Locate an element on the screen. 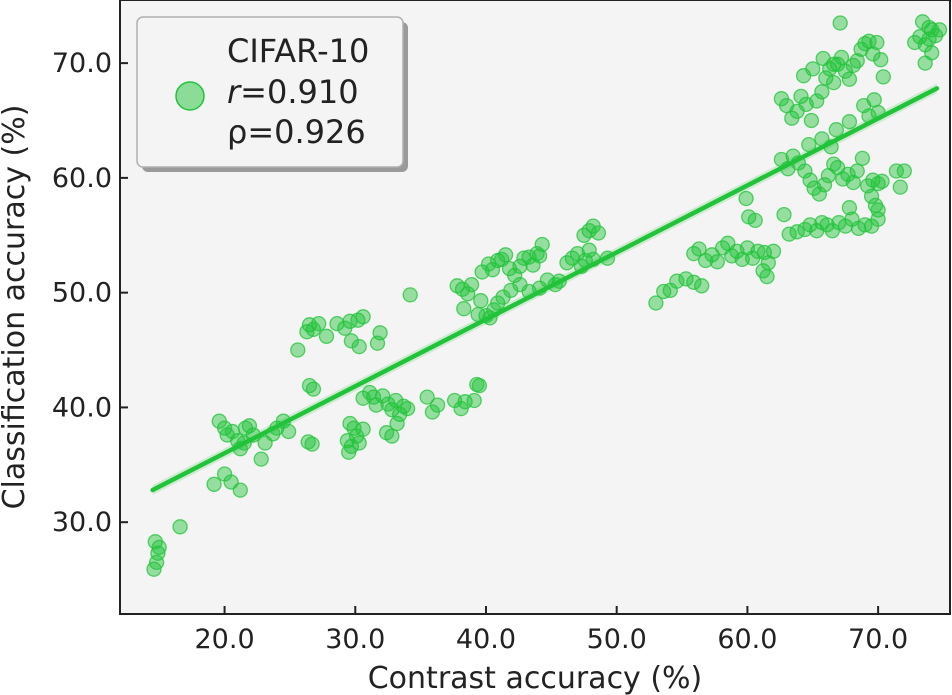  x-tick-label: 20.0 is located at coordinates (225, 639).